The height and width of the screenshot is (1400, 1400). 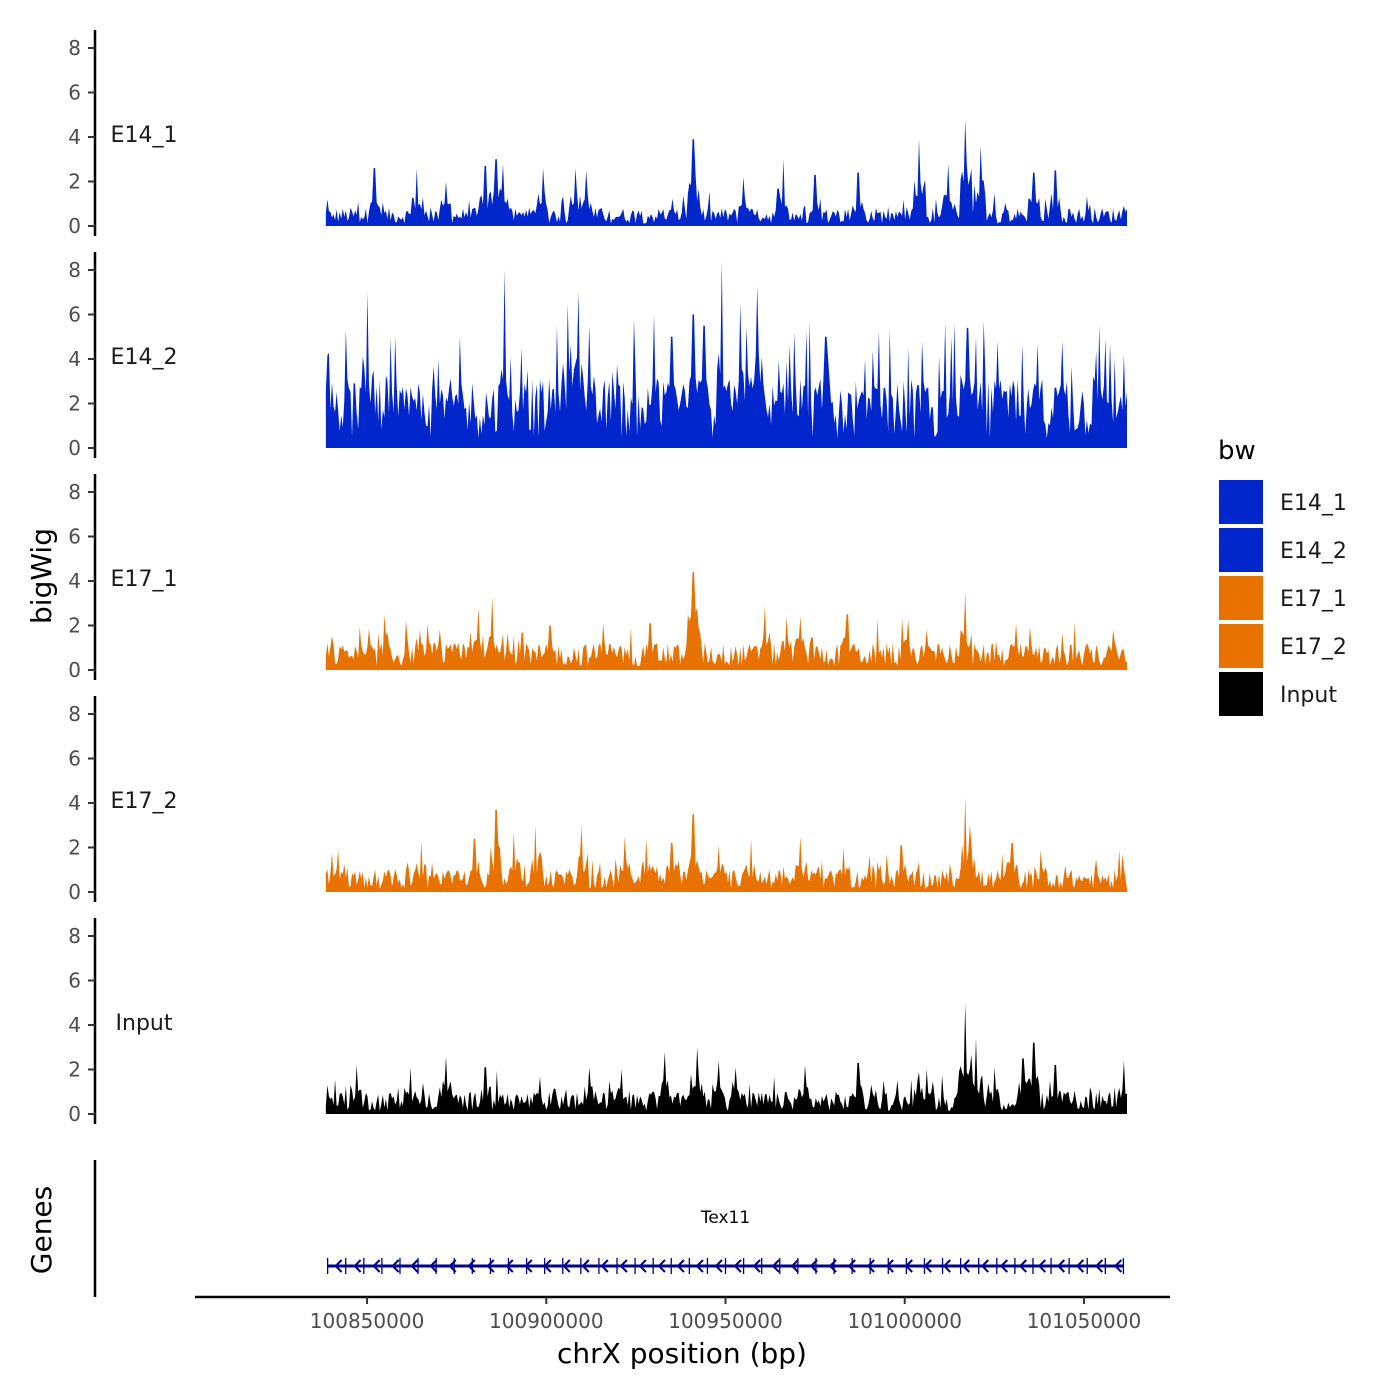 I want to click on legend-item-E17_1: E17_1, so click(x=1283, y=598).